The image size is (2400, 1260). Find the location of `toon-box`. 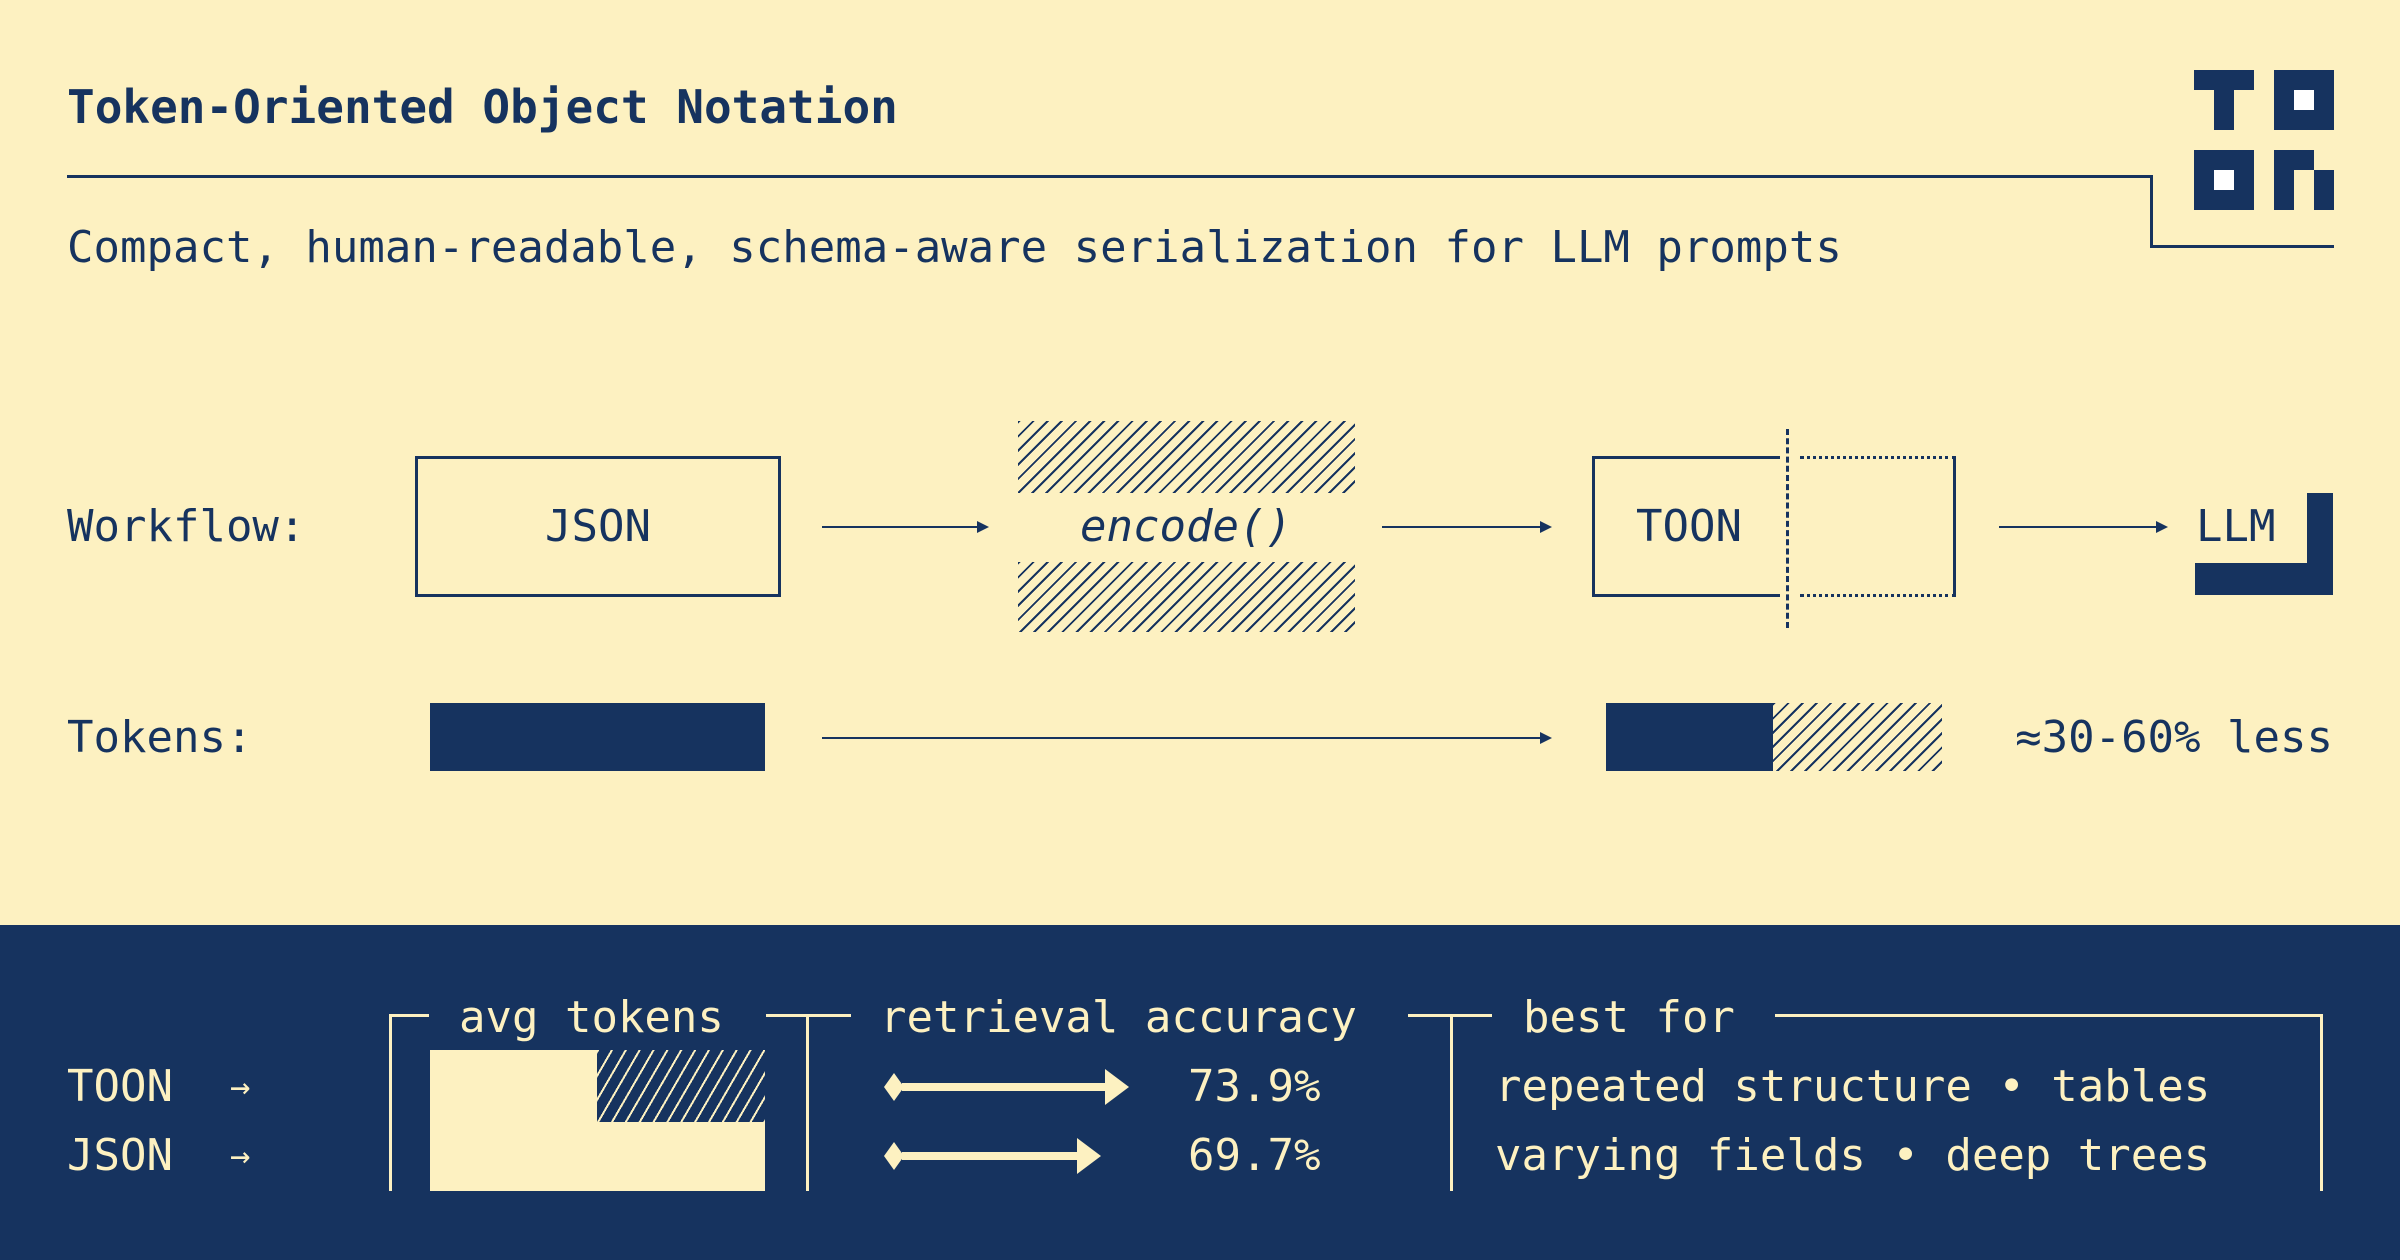

toon-box is located at coordinates (1686, 526).